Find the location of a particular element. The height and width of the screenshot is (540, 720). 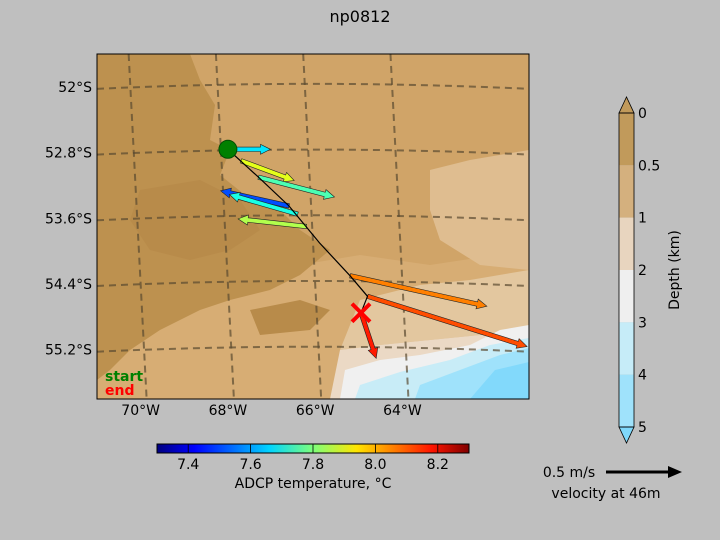

temperature-colorbar: 7.4 7.6 7.8 8.0 8.2 ADCP temperature, °C is located at coordinates (313, 467).